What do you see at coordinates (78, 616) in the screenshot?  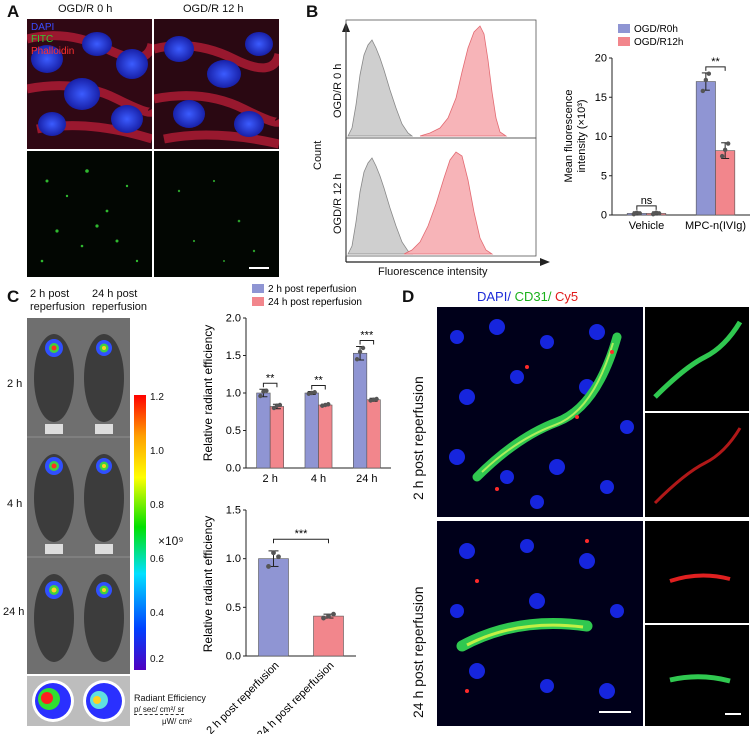 I see `ivis-row-24h` at bounding box center [78, 616].